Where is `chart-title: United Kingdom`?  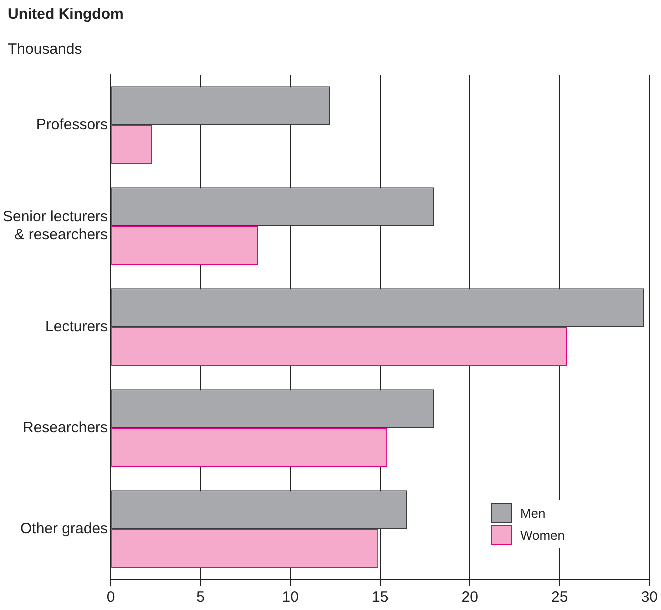 chart-title: United Kingdom is located at coordinates (66, 14).